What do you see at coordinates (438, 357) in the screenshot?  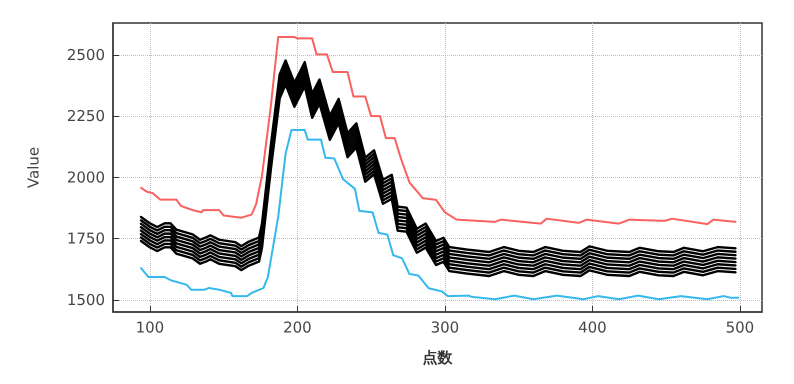 I see `x-axis-title: 点数` at bounding box center [438, 357].